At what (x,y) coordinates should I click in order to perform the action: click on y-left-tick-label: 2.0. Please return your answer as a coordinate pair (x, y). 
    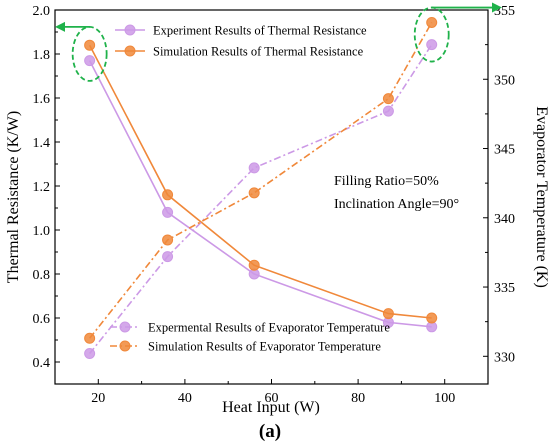
    Looking at the image, I should click on (42, 11).